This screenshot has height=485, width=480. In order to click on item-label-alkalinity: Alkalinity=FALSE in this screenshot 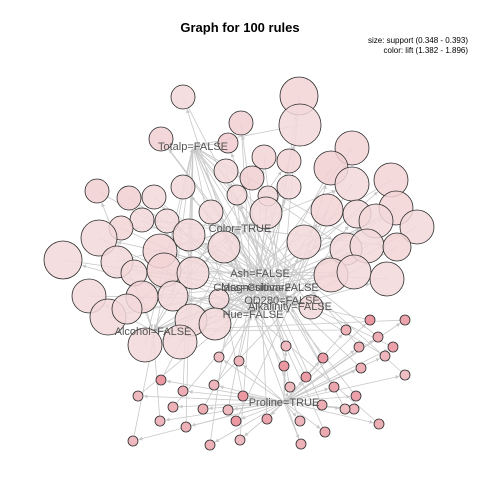, I will do `click(290, 307)`.